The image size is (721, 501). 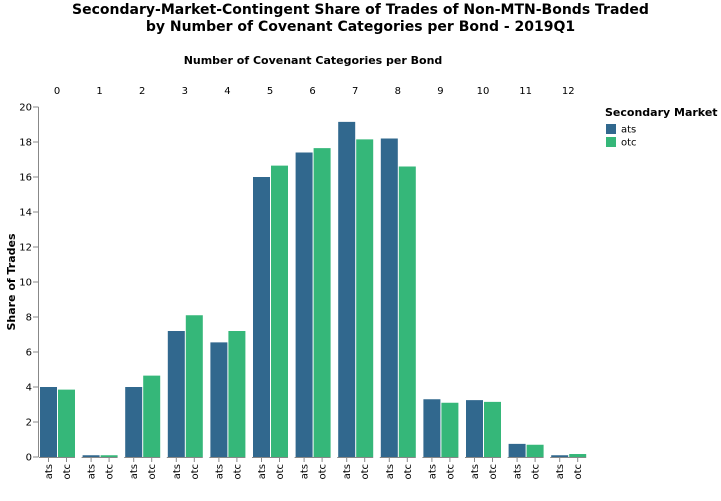 I want to click on y-tick-label: 2, so click(x=29, y=423).